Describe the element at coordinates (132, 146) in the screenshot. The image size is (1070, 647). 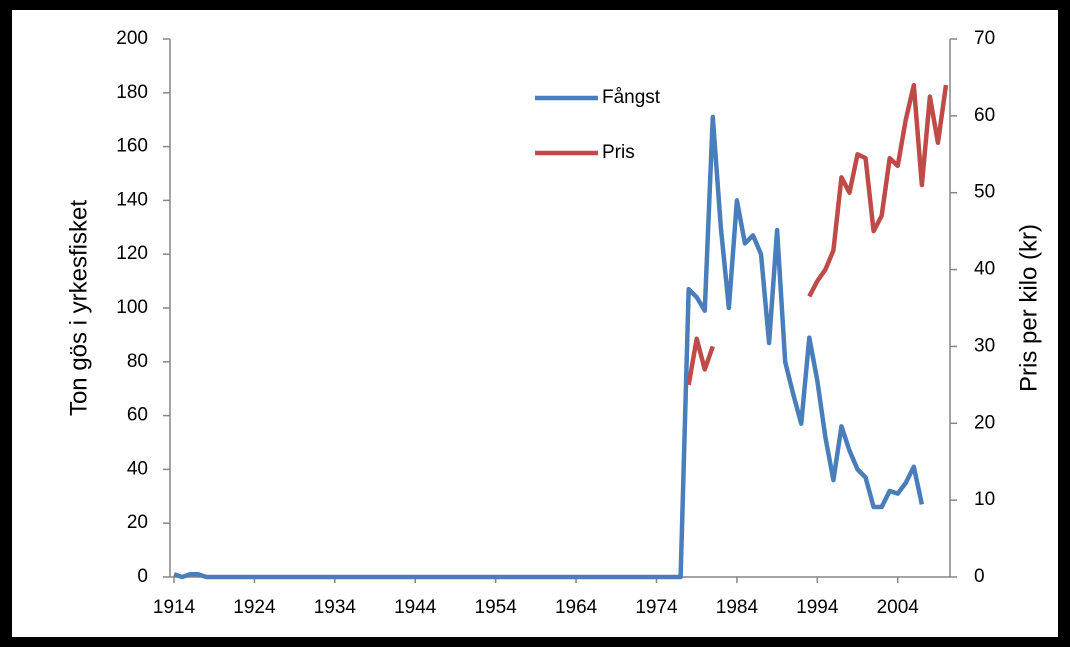
I see `y-tick-label: 160` at that location.